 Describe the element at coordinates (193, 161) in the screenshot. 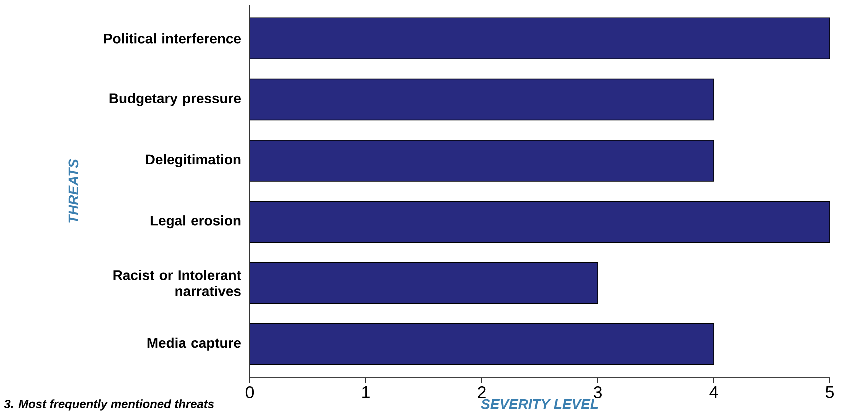

I see `y-tick-label: Delegitimation` at that location.